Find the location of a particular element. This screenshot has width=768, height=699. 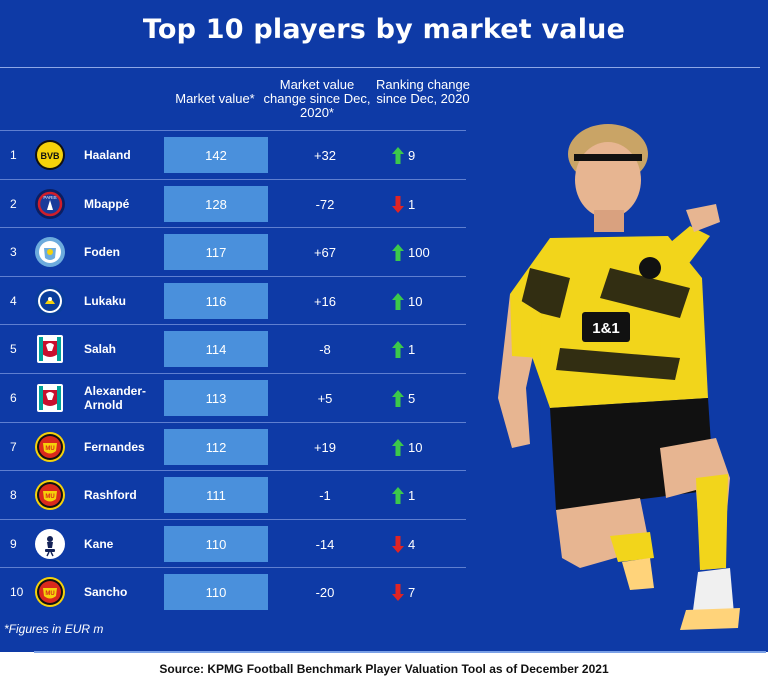

table-row: 6 Alexander-Arnold 113 +5 5 is located at coordinates (233, 397).